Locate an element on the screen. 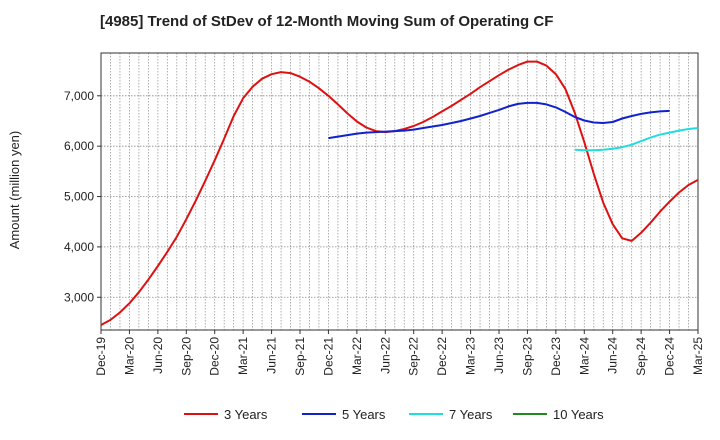 Image resolution: width=720 pixels, height=440 pixels. y-tick-label: 7,000 is located at coordinates (79, 96).